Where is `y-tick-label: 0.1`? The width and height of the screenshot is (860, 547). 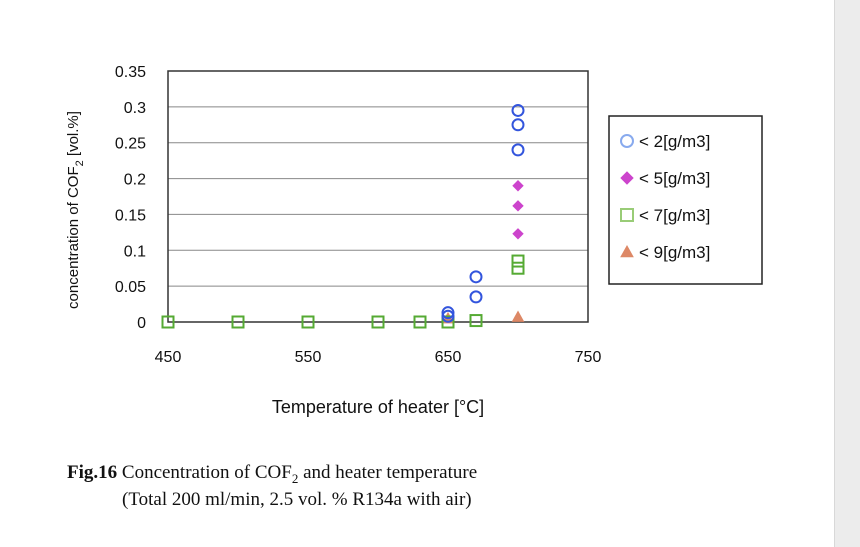
y-tick-label: 0.1 is located at coordinates (135, 251).